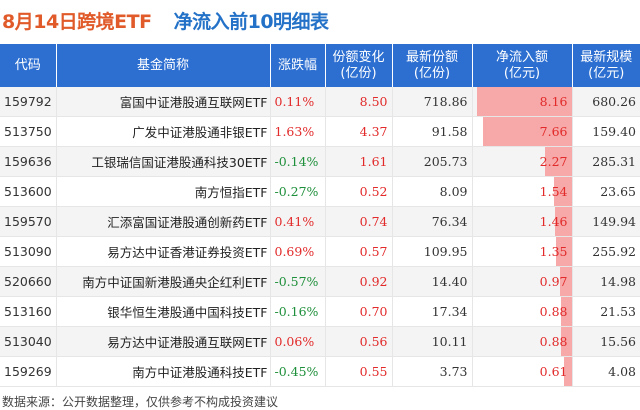 The image size is (640, 410). Describe the element at coordinates (432, 102) in the screenshot. I see `cell-latest-share: 718.86` at that location.